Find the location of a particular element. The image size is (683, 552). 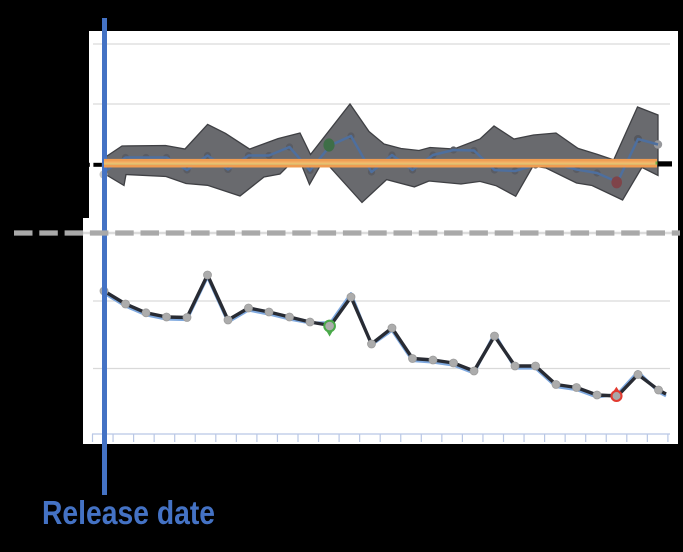

svg-text: Release date is located at coordinates (128, 512).